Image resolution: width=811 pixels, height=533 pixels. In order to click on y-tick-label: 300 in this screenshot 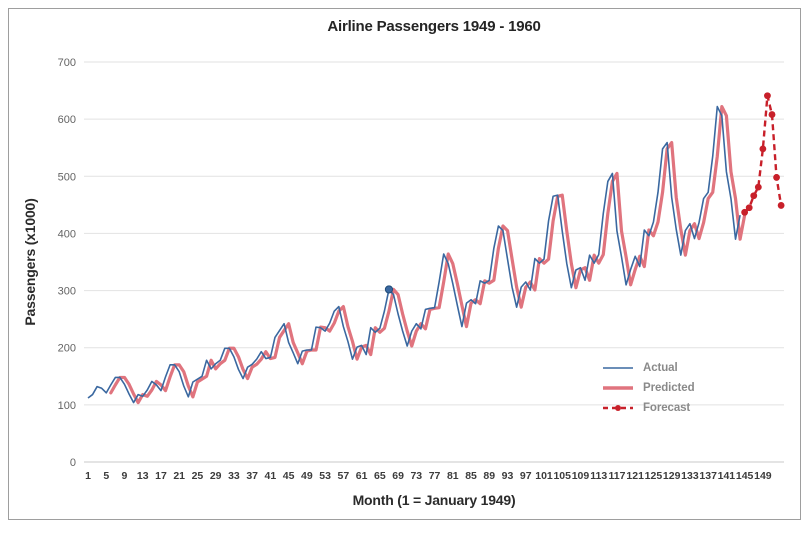, I will do `click(67, 292)`.